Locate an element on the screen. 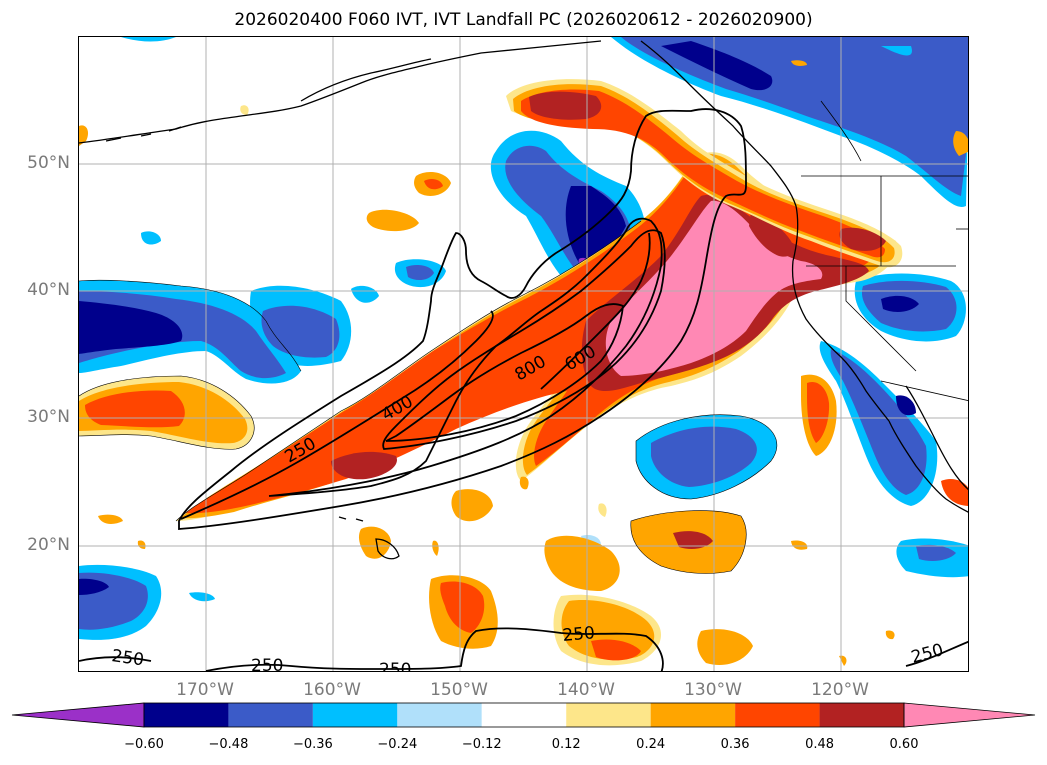  colorbar-tick-label: −0.48 is located at coordinates (228, 744).